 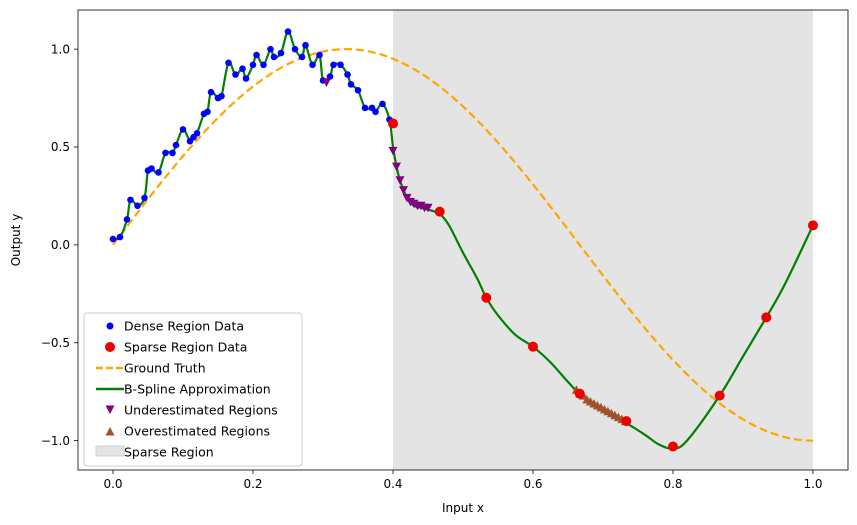 I want to click on legend-marker-underestimated, so click(x=110, y=409).